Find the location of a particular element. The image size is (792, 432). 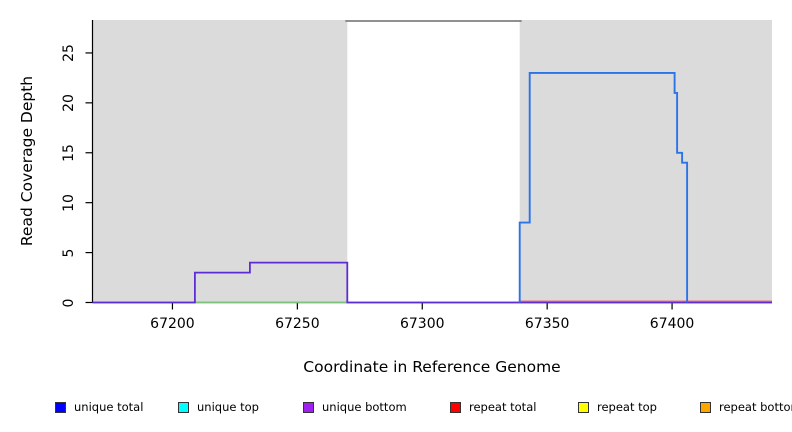

legend-item-repeat-total: repeat total is located at coordinates (493, 407).